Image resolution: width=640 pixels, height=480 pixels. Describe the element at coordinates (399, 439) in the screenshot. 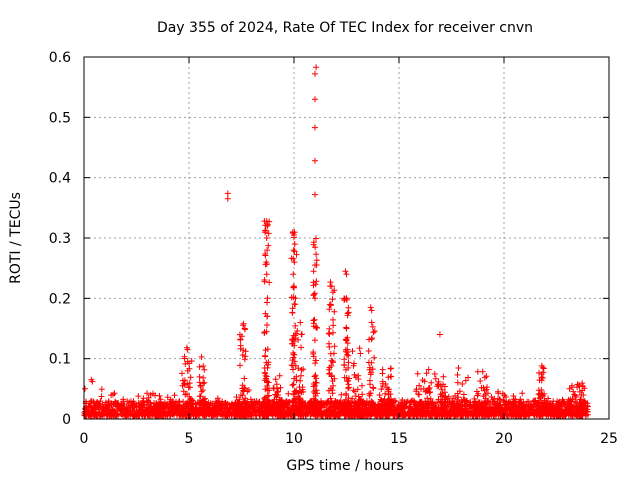

I see `x-tick-label: 15` at that location.